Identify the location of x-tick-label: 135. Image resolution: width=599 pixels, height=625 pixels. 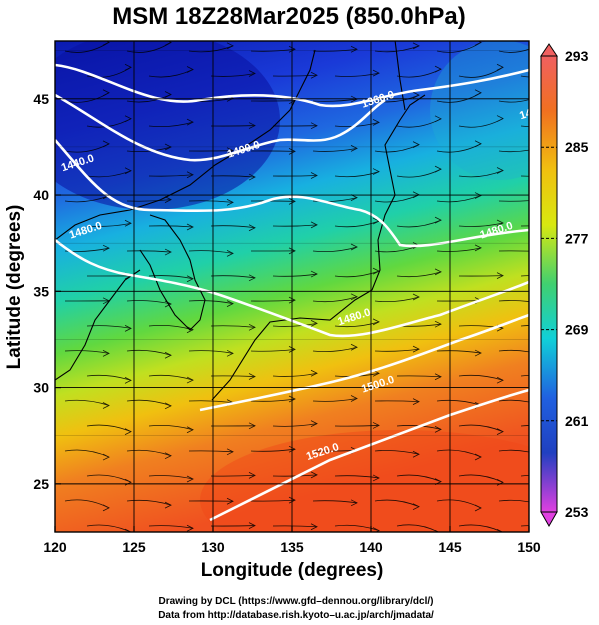
(292, 547).